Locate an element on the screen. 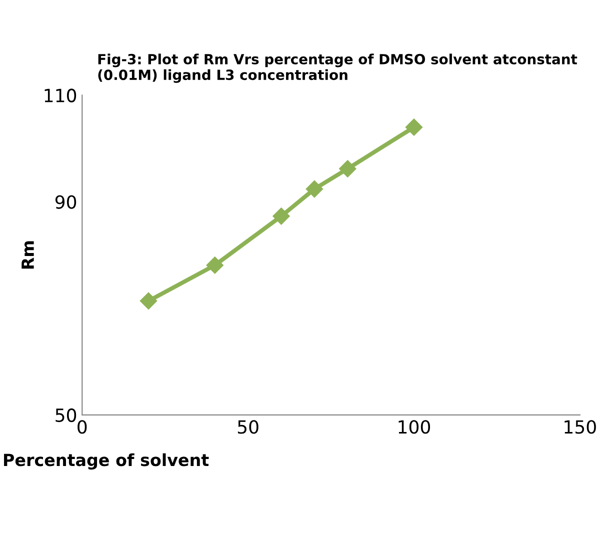 This screenshot has height=541, width=613. x-tick-label: 100 is located at coordinates (414, 427).